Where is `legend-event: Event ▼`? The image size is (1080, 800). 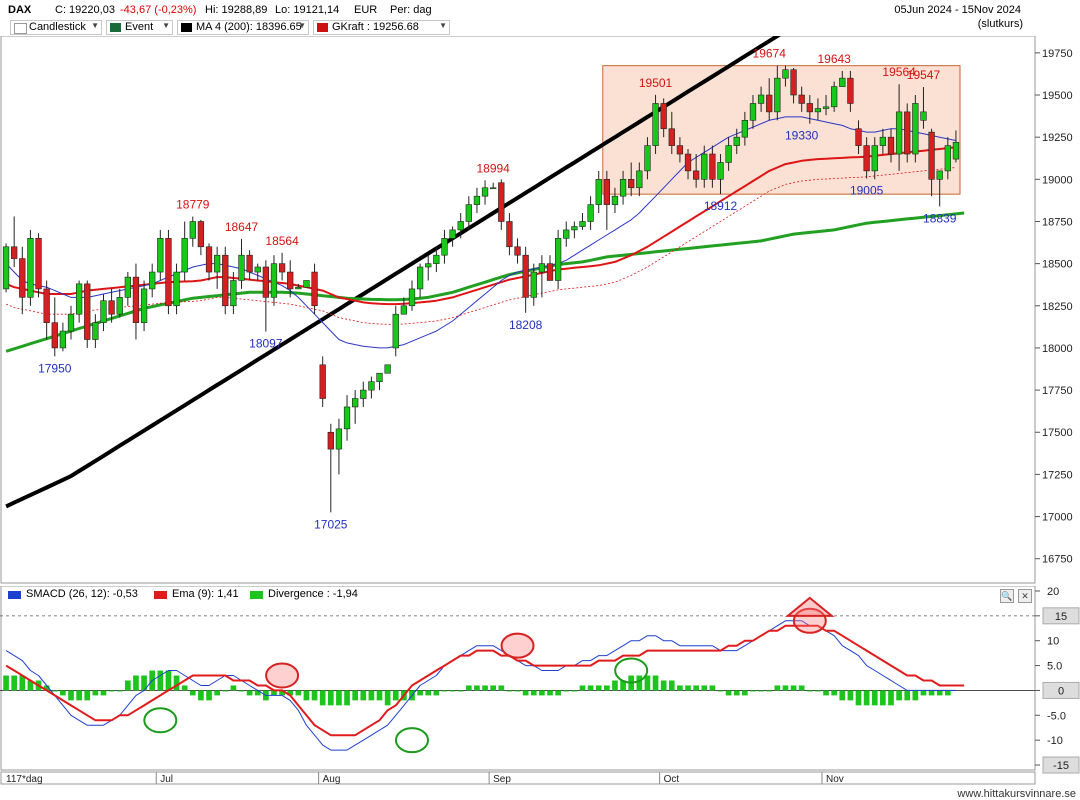 legend-event: Event ▼ is located at coordinates (139, 27).